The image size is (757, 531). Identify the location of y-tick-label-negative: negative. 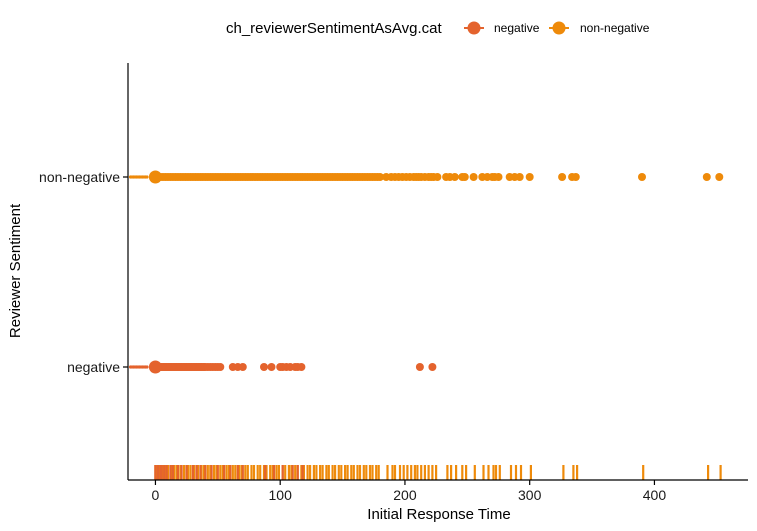
(93, 367).